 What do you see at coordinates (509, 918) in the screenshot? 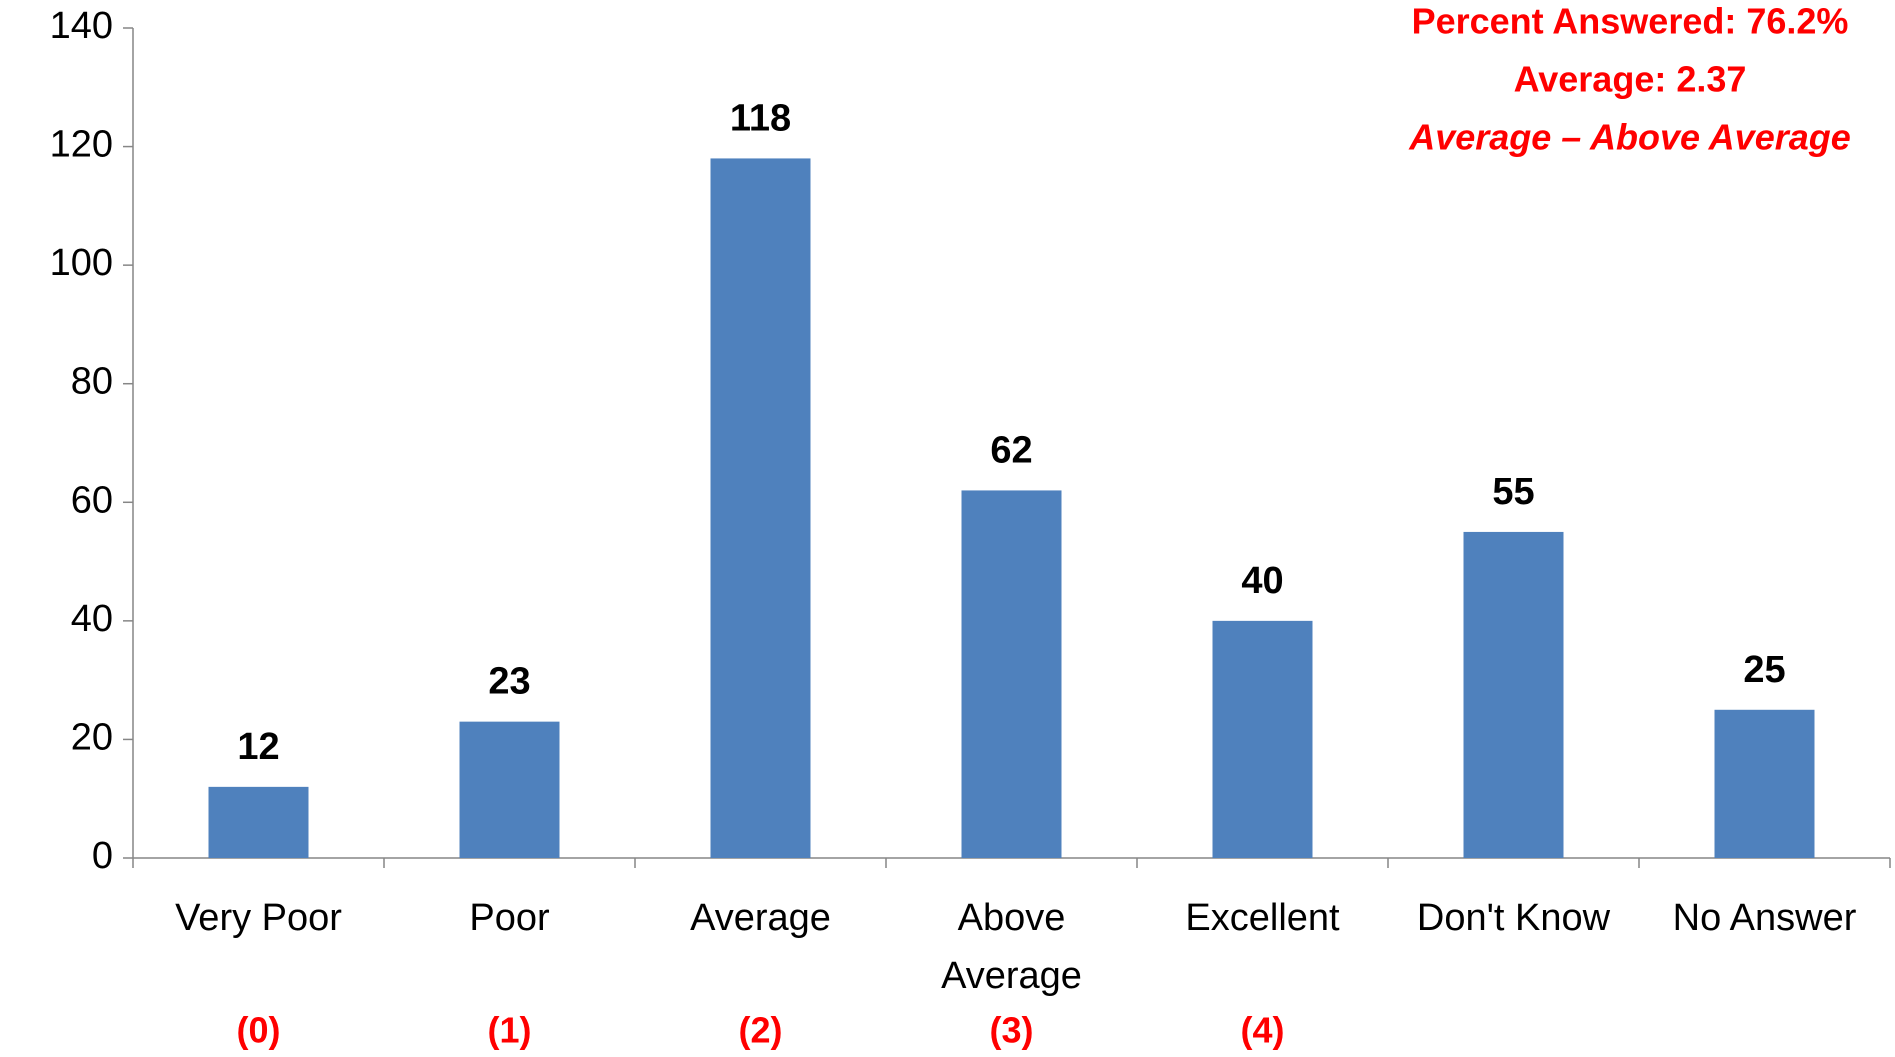
I see `x-tick-label: Poor` at bounding box center [509, 918].